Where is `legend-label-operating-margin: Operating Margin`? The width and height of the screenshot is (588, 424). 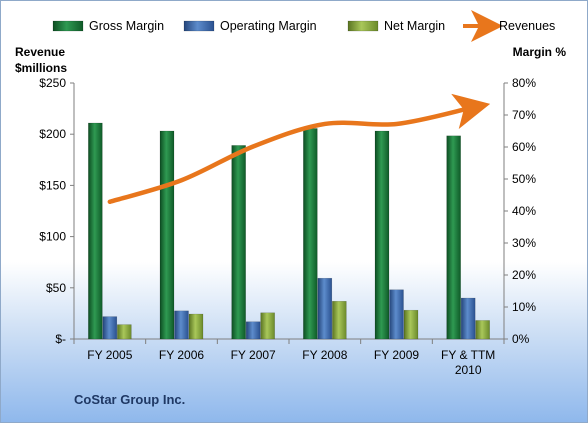 legend-label-operating-margin: Operating Margin is located at coordinates (268, 26).